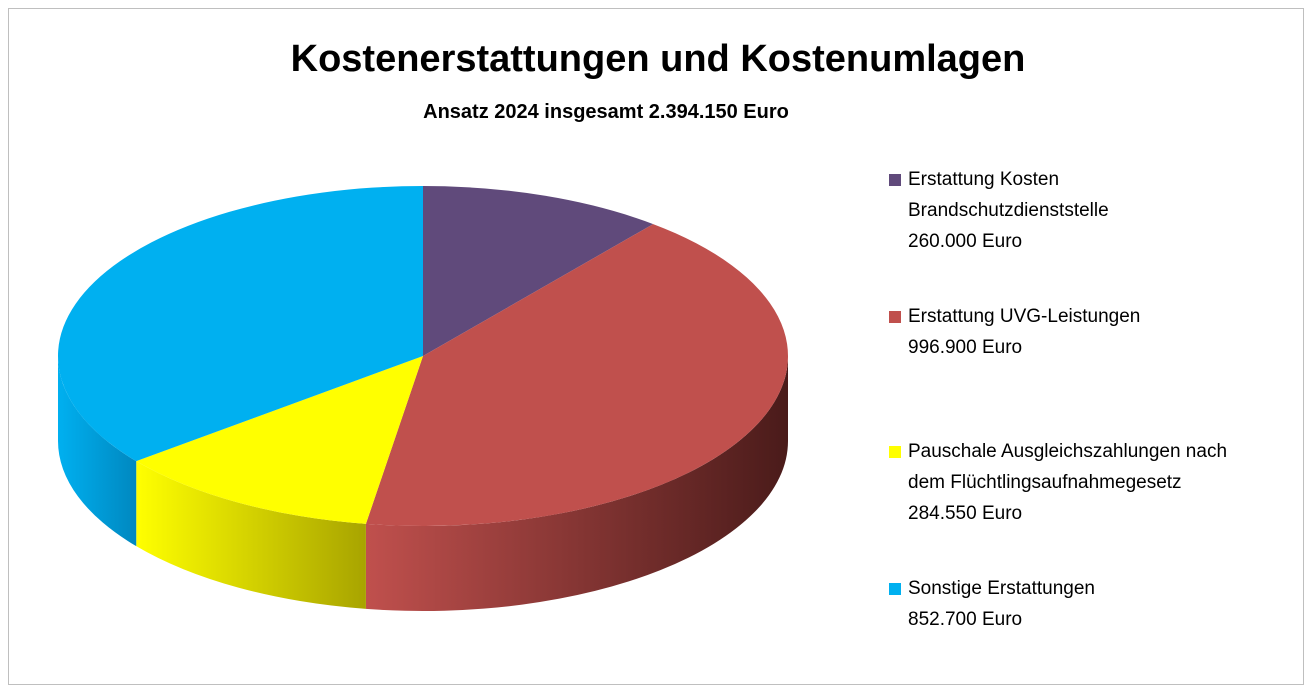 The height and width of the screenshot is (695, 1314). Describe the element at coordinates (606, 112) in the screenshot. I see `chart-subtitle: Ansatz 2024 insgesamt 2.394.150 Euro` at that location.